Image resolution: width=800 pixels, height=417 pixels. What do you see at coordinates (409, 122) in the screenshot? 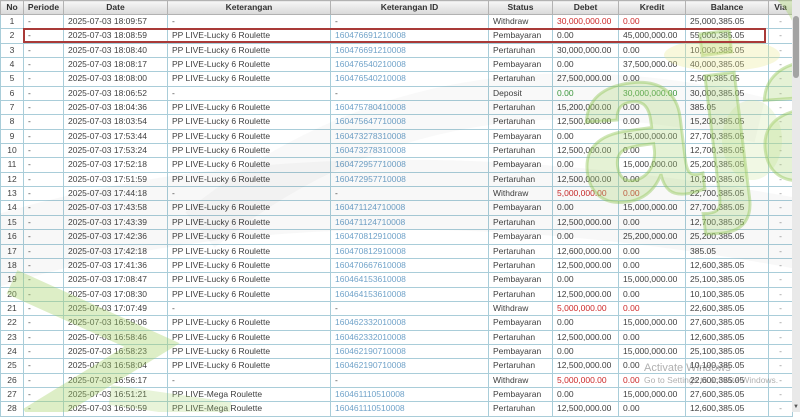
I see `keterangan-id-link: 160475647710008` at bounding box center [409, 122].